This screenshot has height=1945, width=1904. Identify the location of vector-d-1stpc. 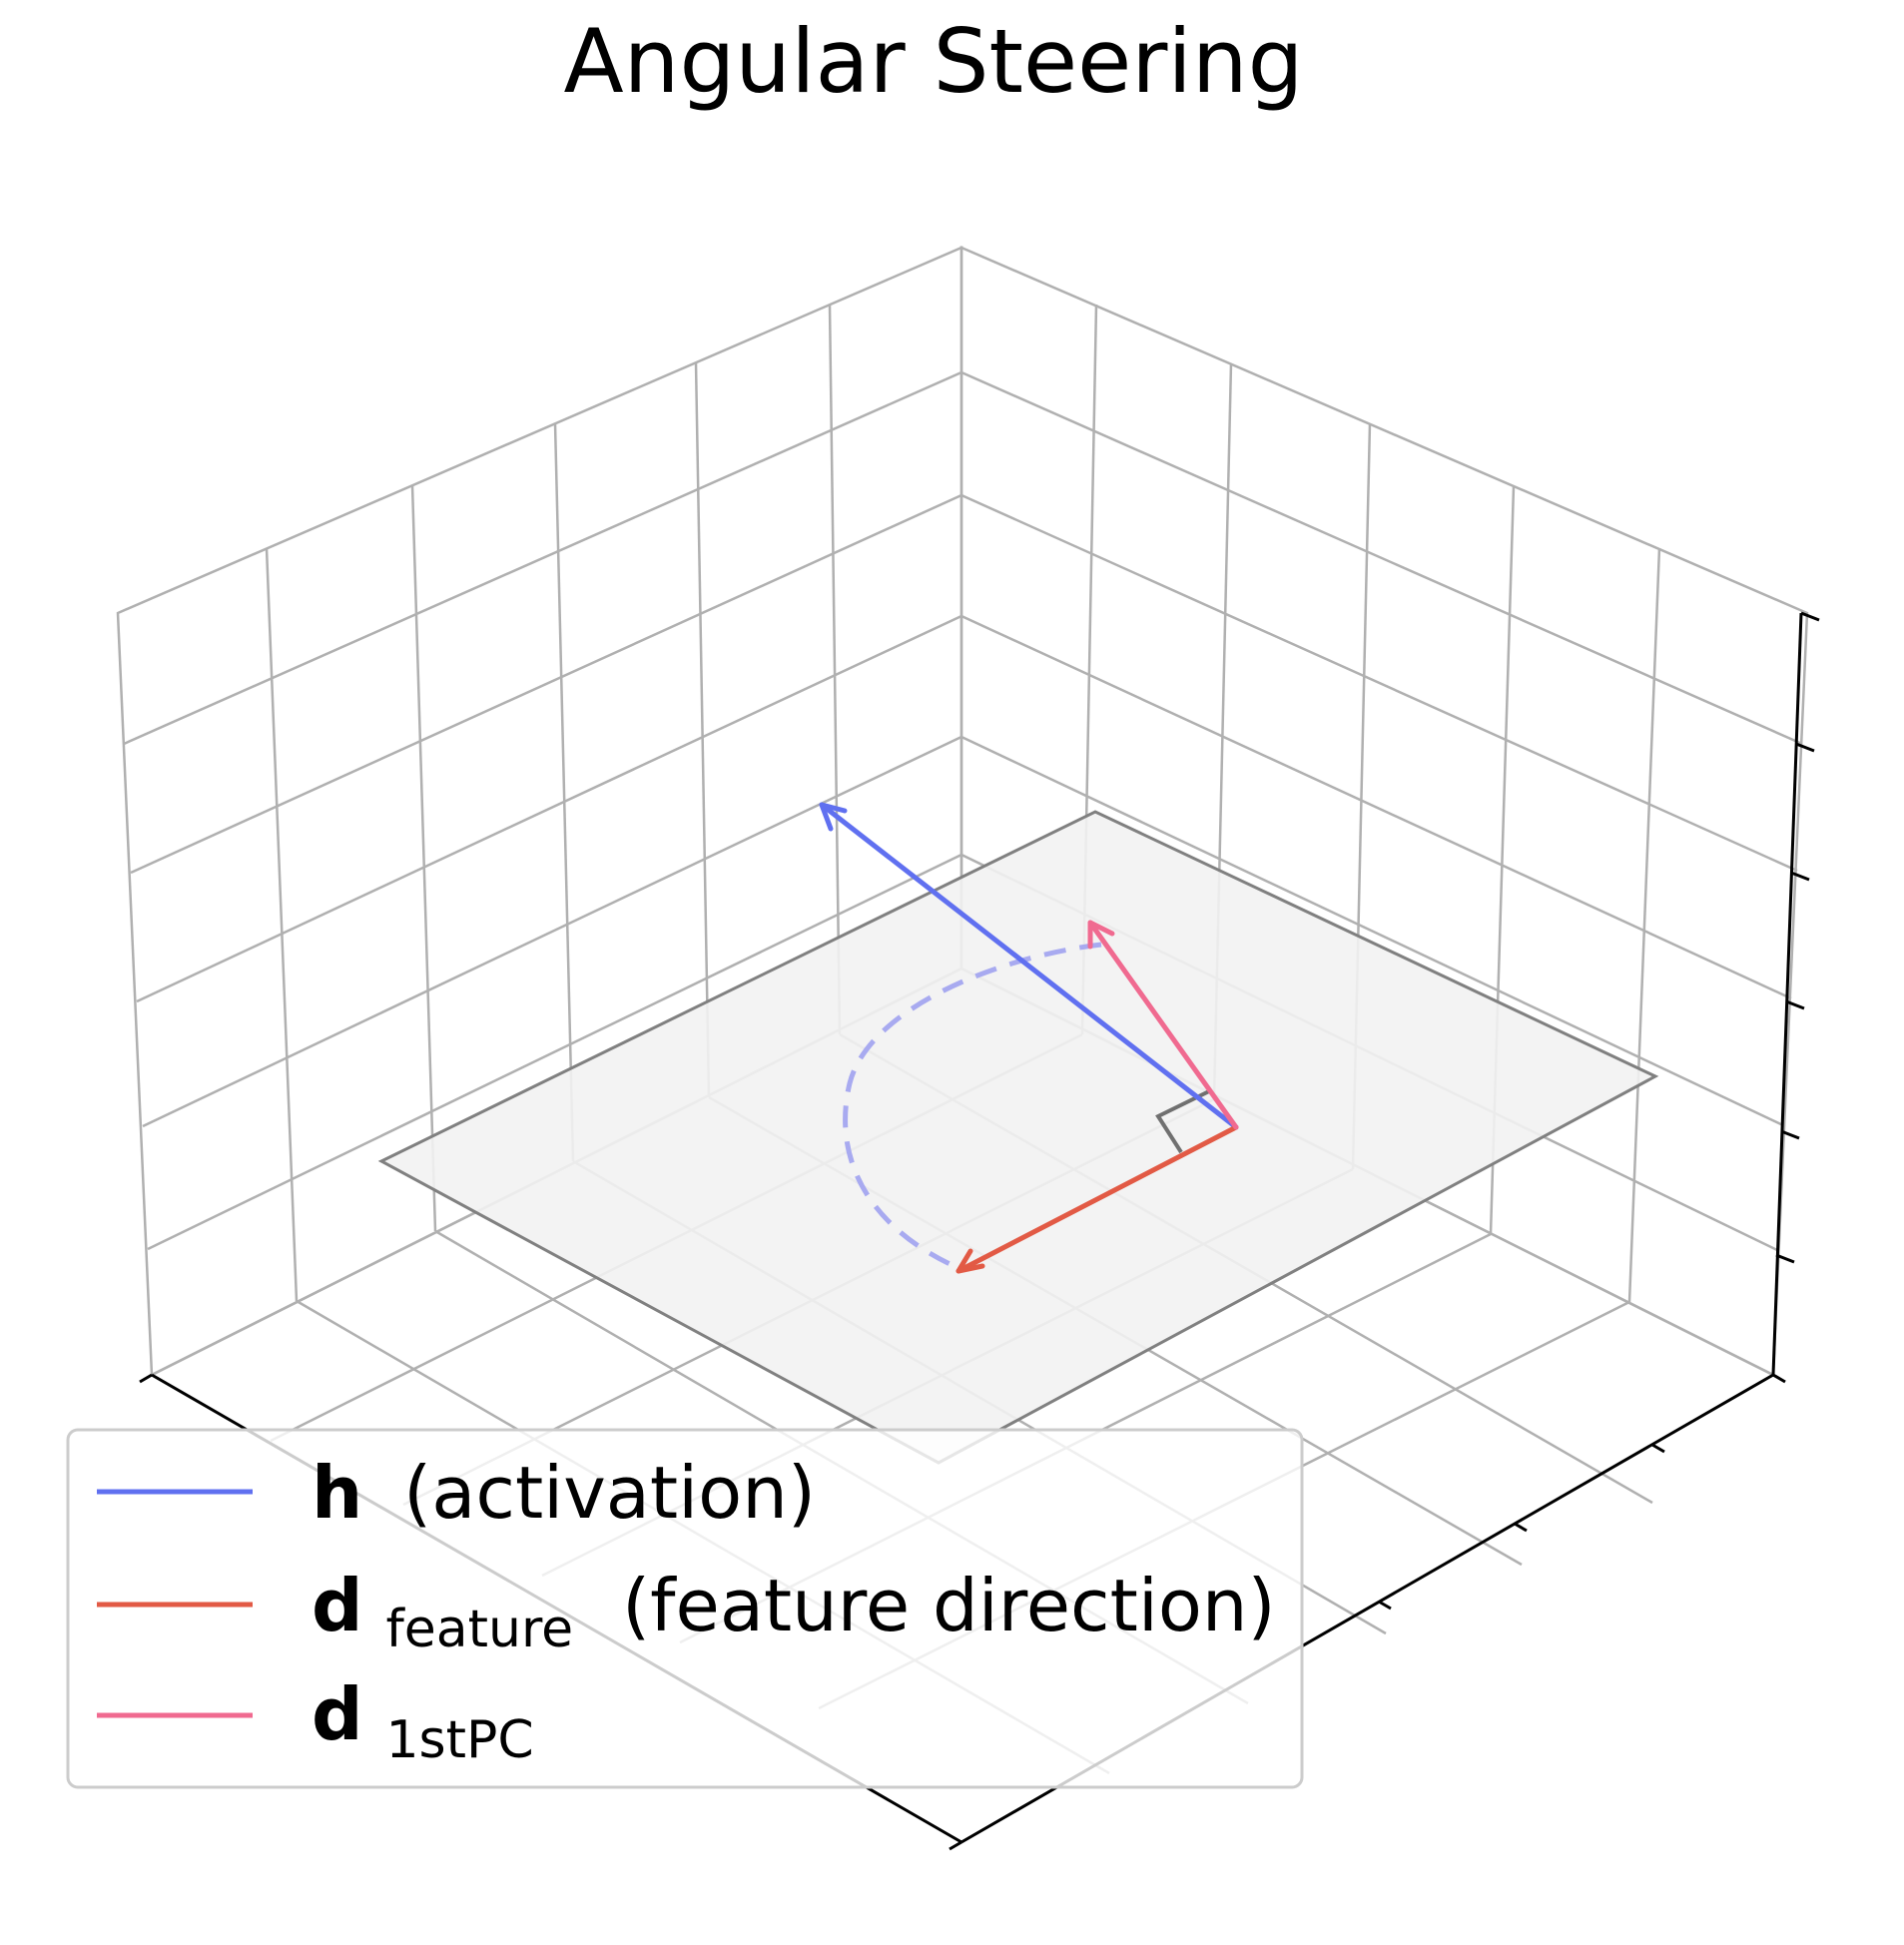
(1163, 1025).